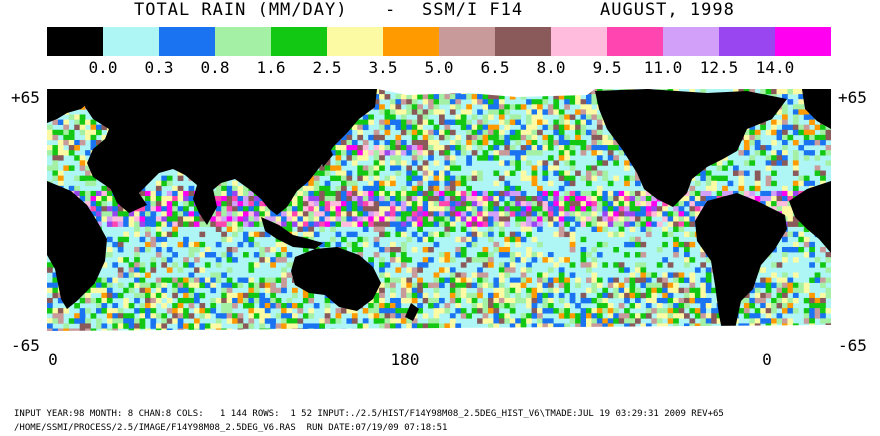  I want to click on legend-label-12: 14.0, so click(775, 67).